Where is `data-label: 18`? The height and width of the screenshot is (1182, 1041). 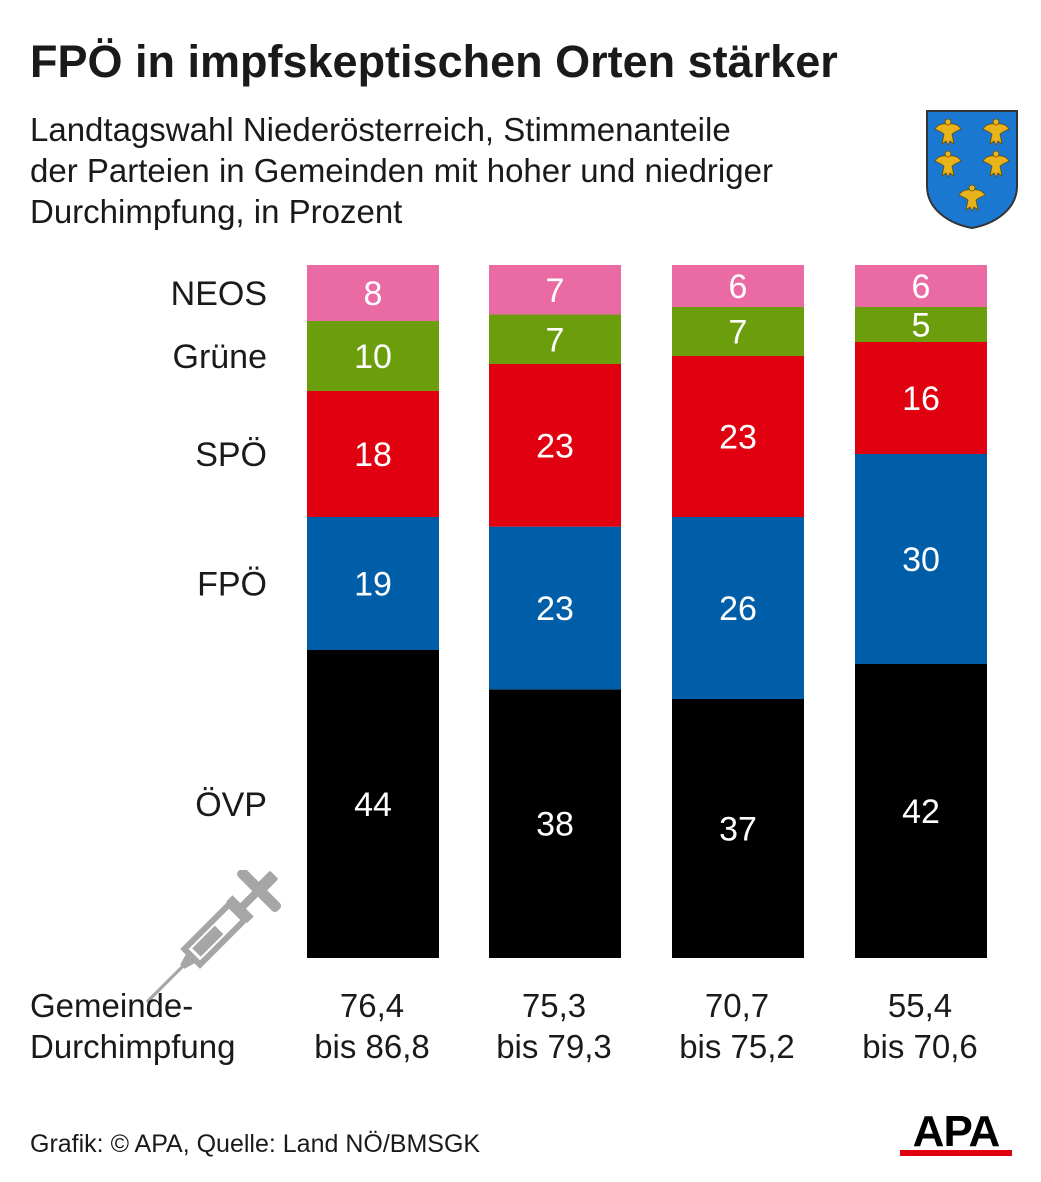 data-label: 18 is located at coordinates (373, 455).